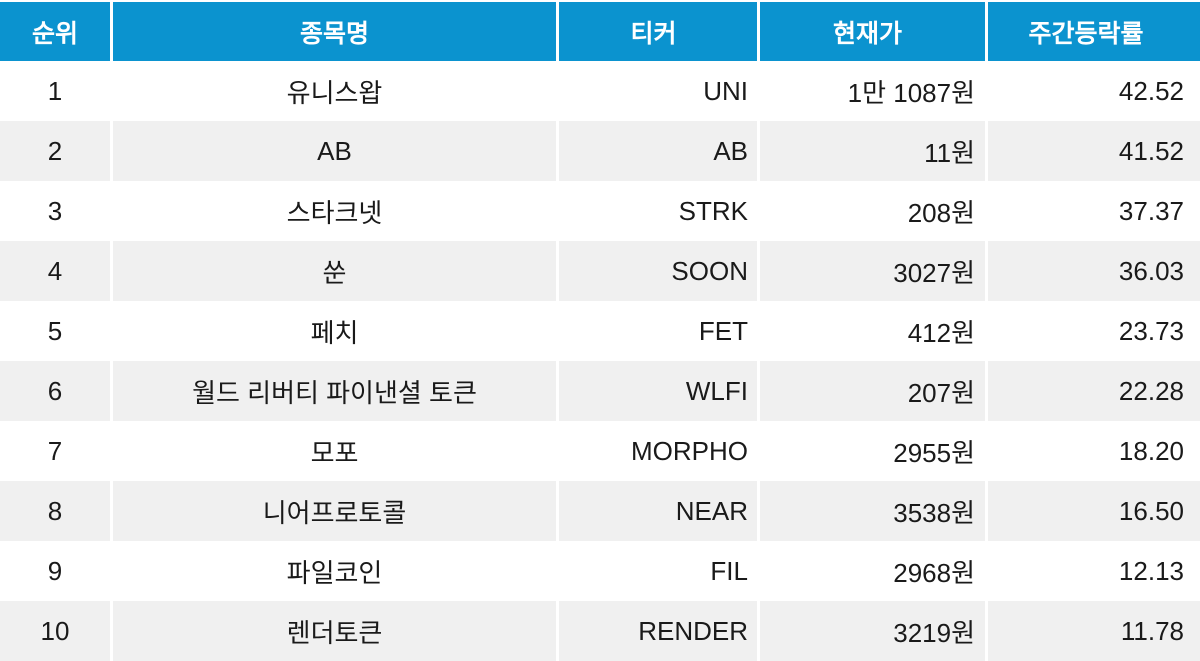  I want to click on price-cell: 207원, so click(874, 391).